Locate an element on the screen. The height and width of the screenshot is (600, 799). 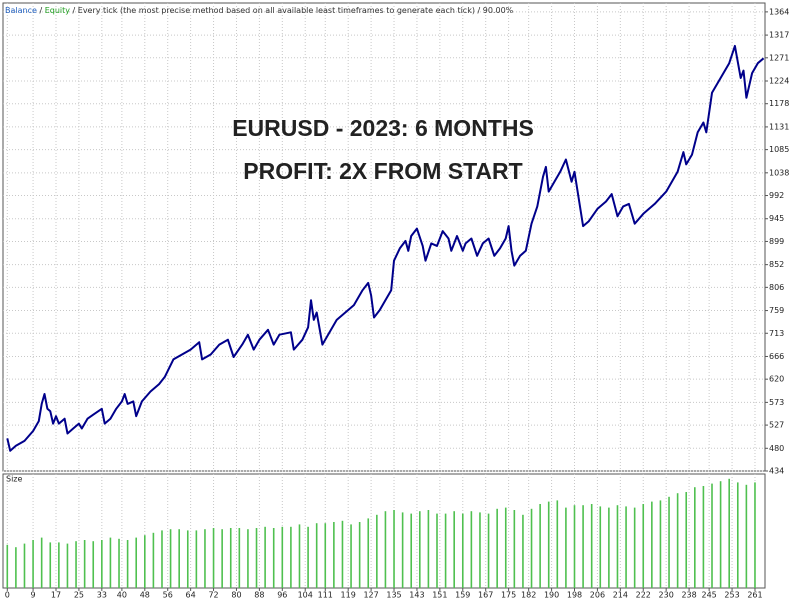
x-tick-label: 9 is located at coordinates (33, 595).